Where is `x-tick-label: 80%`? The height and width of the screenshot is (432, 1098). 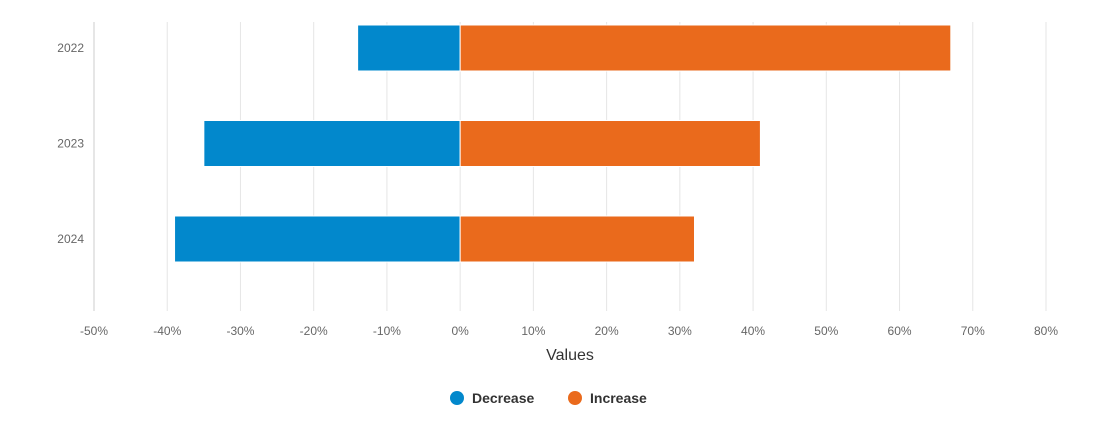
x-tick-label: 80% is located at coordinates (1046, 331).